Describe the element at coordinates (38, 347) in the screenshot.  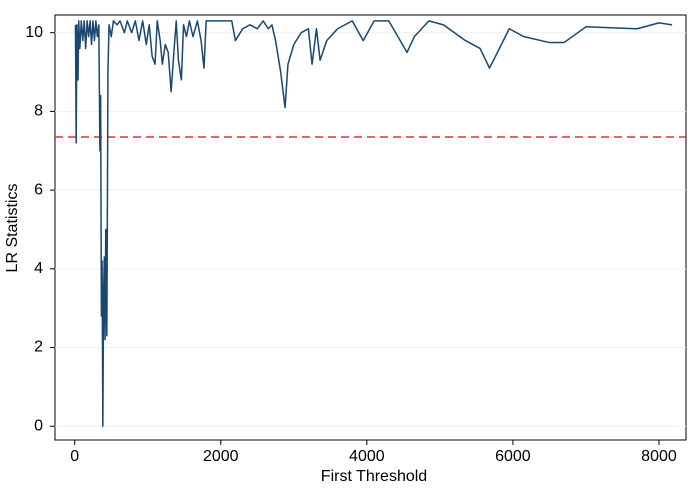
I see `y-tick-label: 2` at that location.